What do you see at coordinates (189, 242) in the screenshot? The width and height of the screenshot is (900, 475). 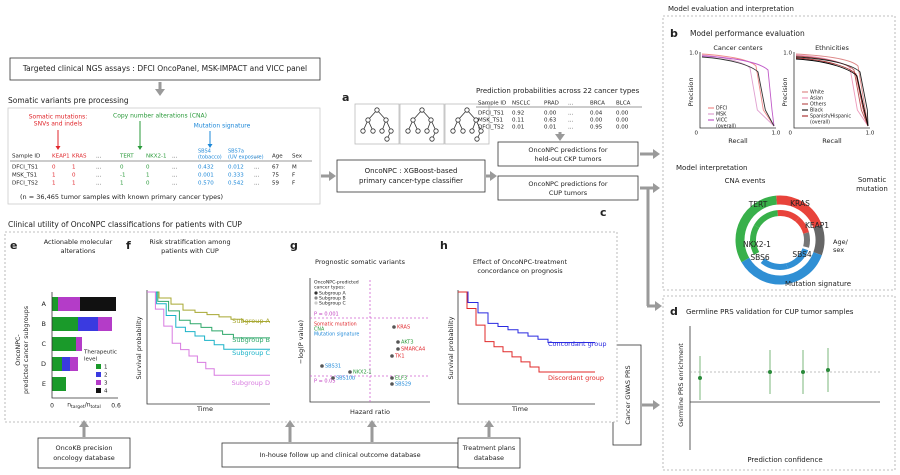 I see `label: Risk stratification among` at bounding box center [189, 242].